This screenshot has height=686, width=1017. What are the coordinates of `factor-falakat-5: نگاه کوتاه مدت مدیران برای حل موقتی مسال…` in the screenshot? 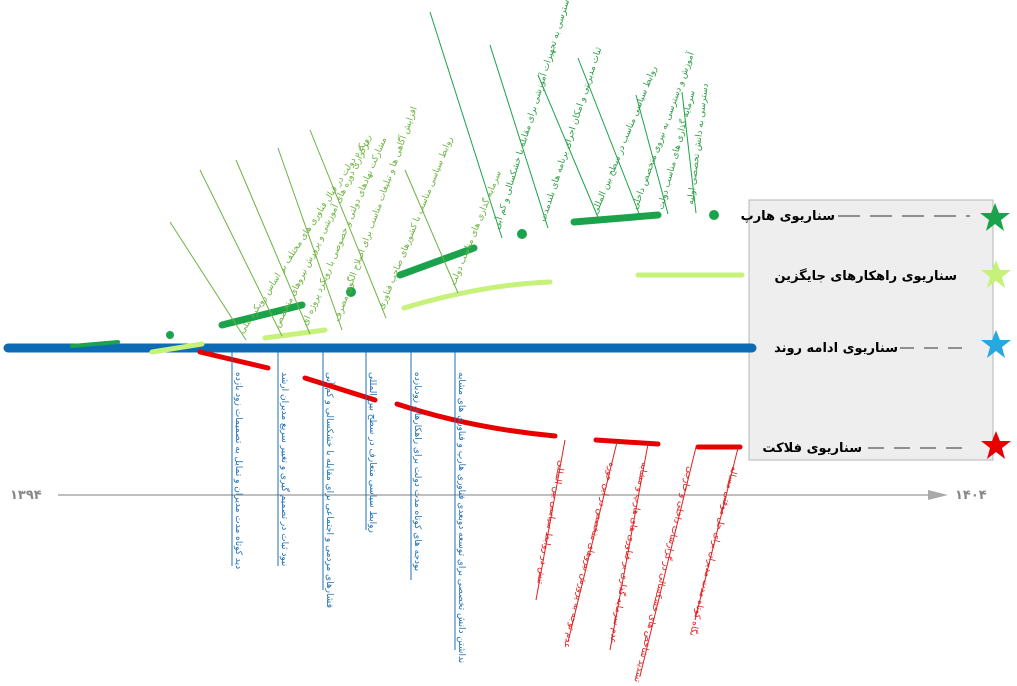 It's located at (714, 551).